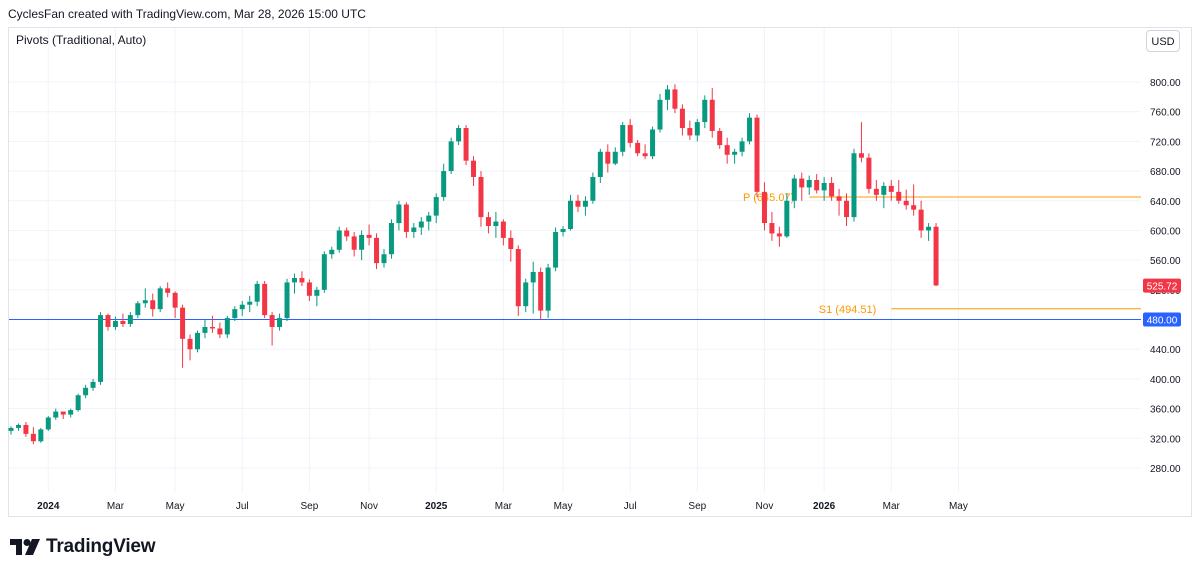  I want to click on y-tick-label: 760.00, so click(1165, 113).